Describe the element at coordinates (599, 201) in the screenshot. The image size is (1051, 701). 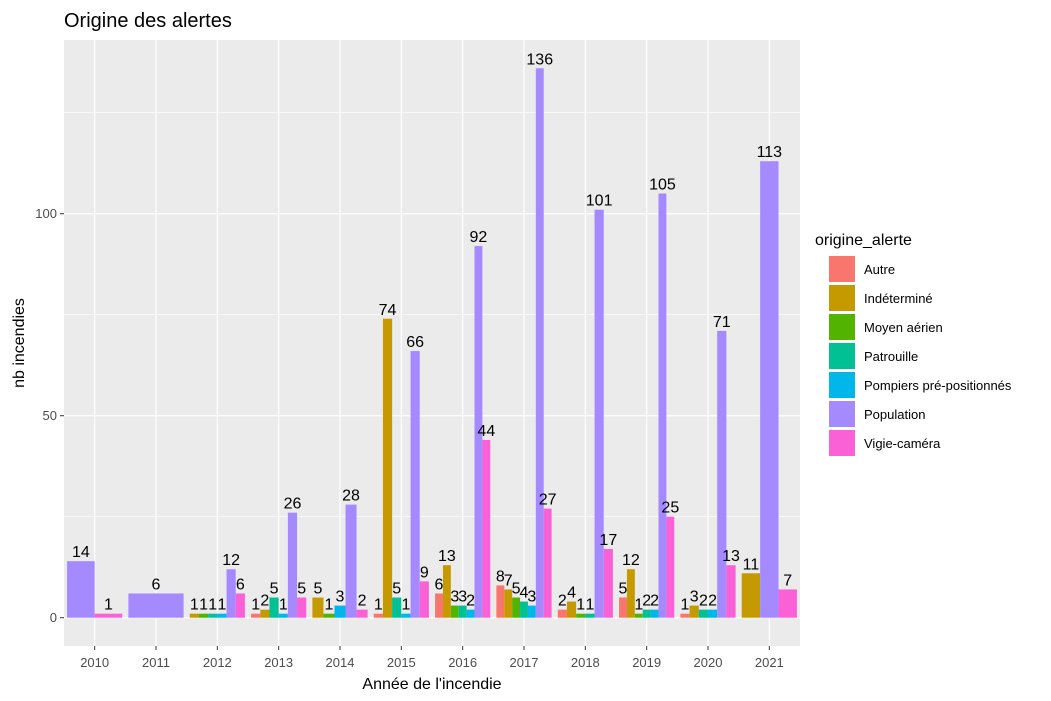
I see `data-label: 101` at that location.